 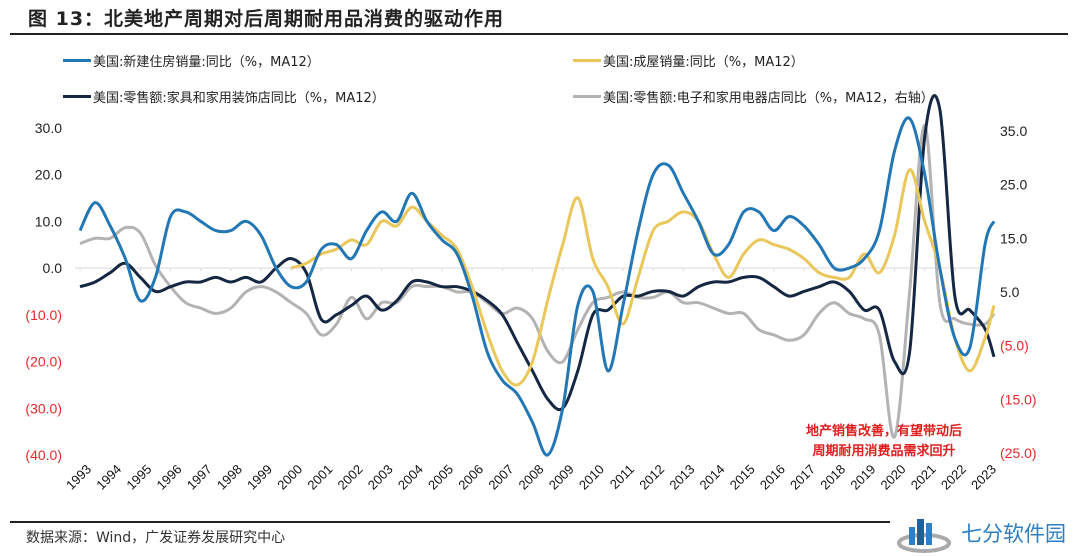 I want to click on x-tick-label: 1994, so click(x=108, y=477).